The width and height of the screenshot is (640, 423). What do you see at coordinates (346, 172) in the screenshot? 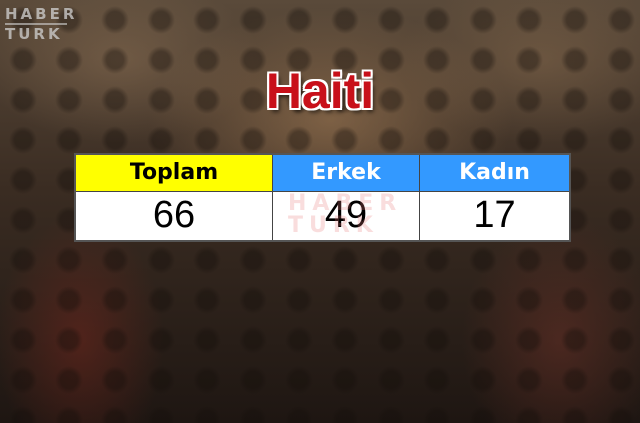
I see `header-erkek: Erkek` at bounding box center [346, 172].